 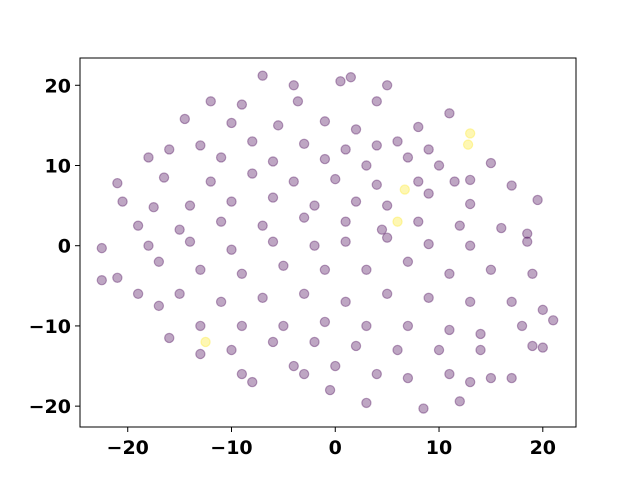 What do you see at coordinates (50, 407) in the screenshot?
I see `y-tick-label: −20` at bounding box center [50, 407].